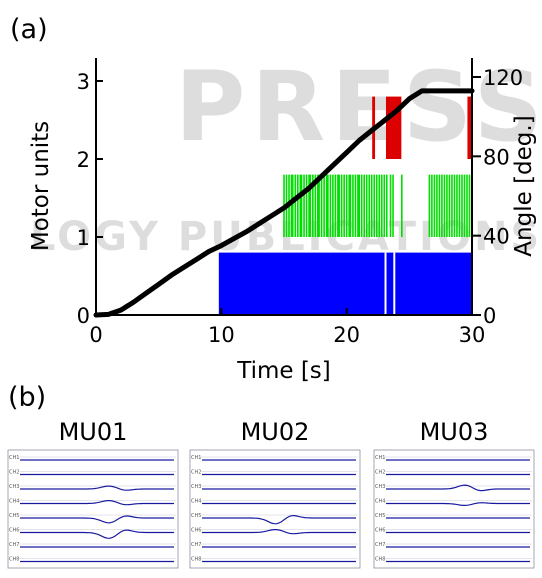  I want to click on x-tick-label: 30, so click(472, 335).